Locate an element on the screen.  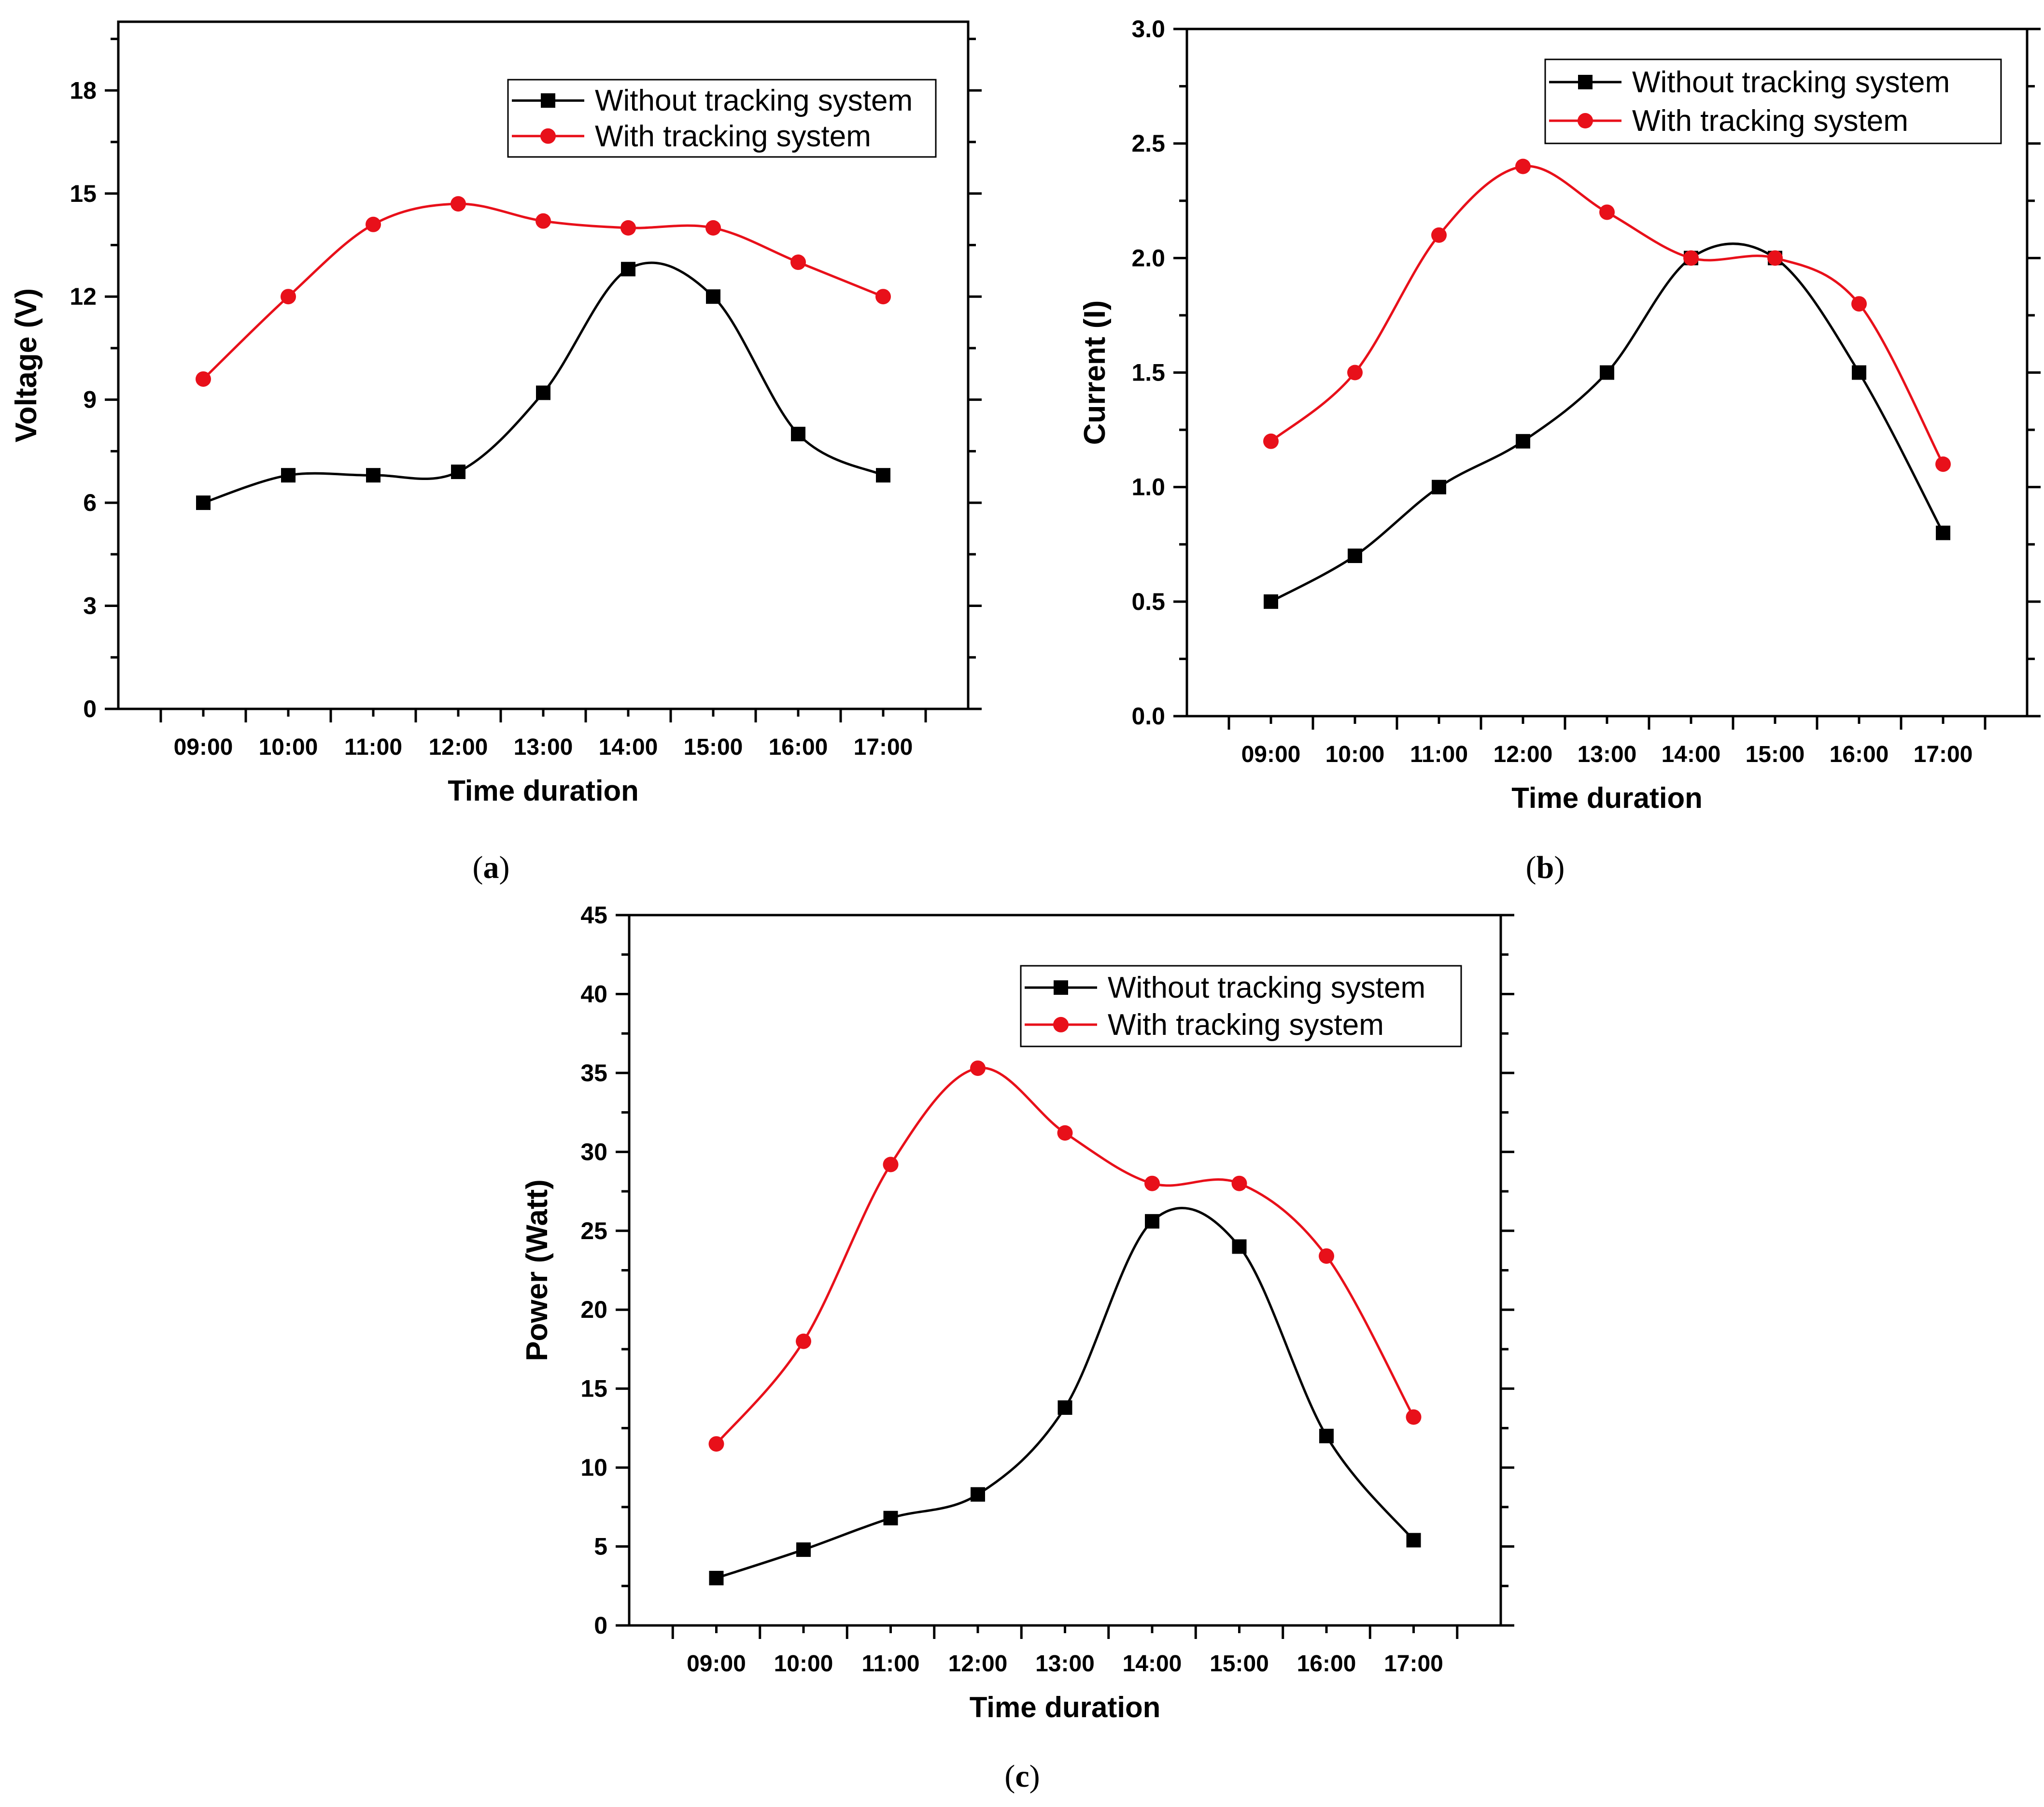
y-tick-label: 2.5 is located at coordinates (1148, 144).